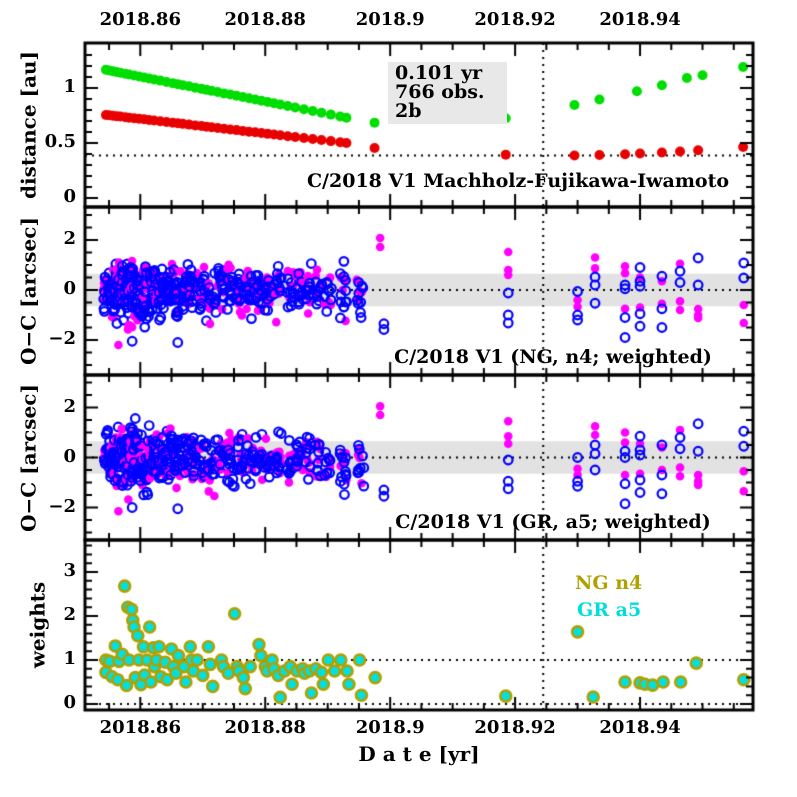 Image resolution: width=797 pixels, height=797 pixels. I want to click on x-tick-label-bottom: 2018.86, so click(140, 727).